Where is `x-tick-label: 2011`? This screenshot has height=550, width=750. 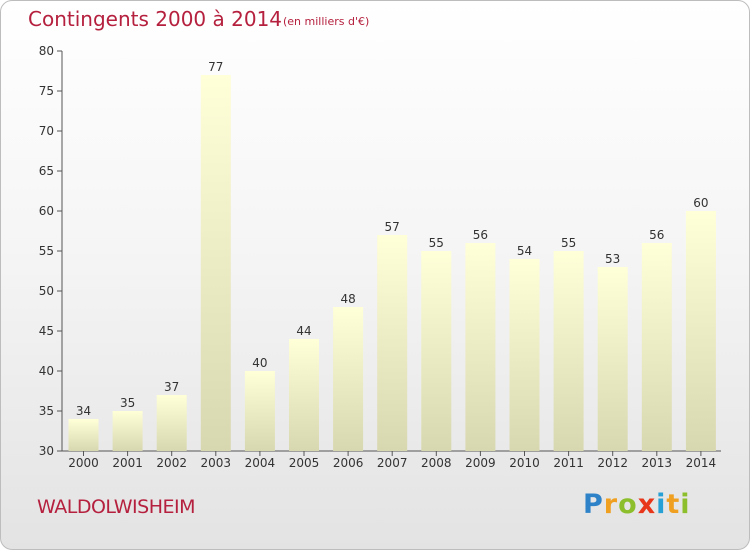 x-tick-label: 2011 is located at coordinates (568, 463).